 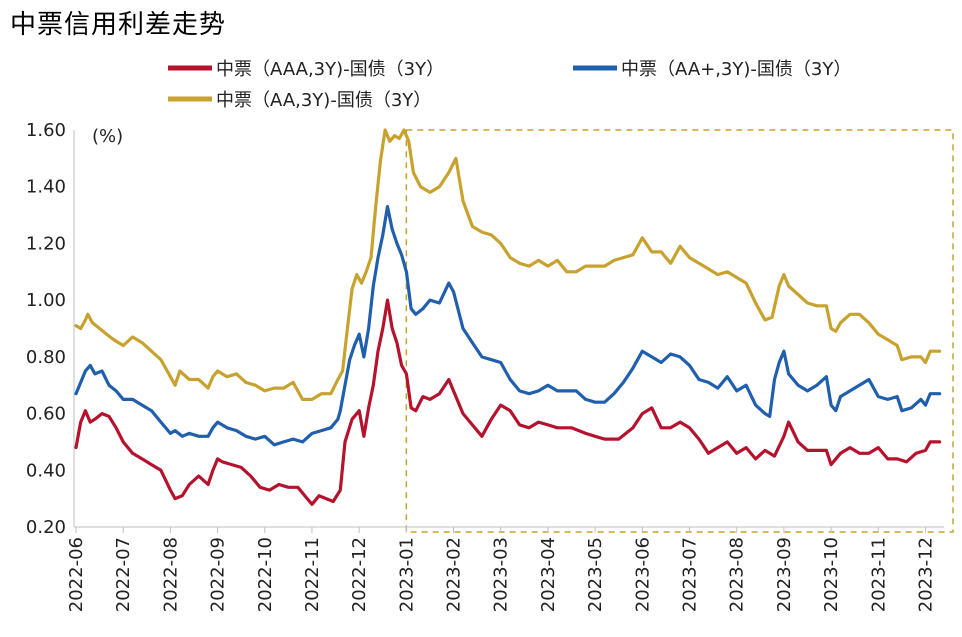 I want to click on x-tick-label: 2023-05, so click(x=595, y=574).